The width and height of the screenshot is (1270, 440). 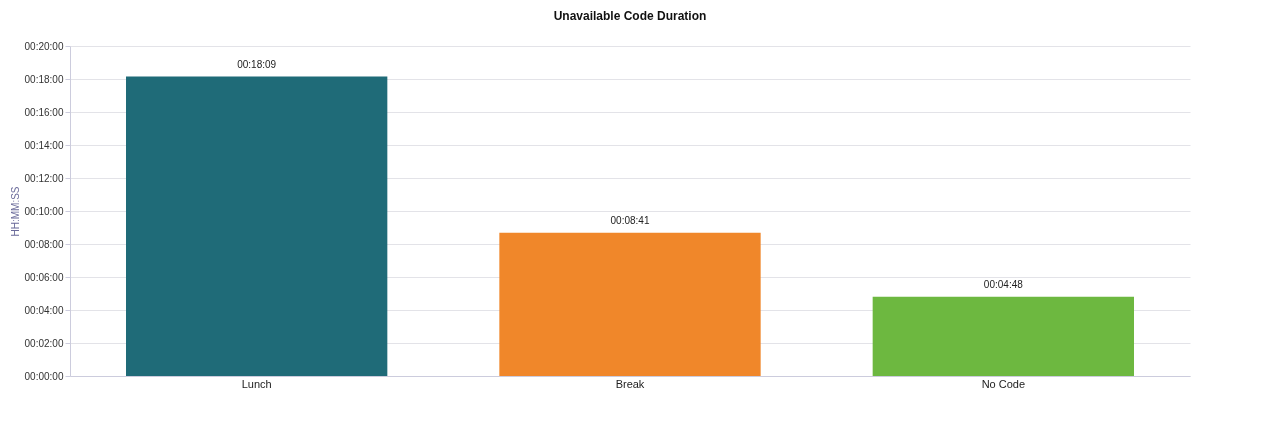 What do you see at coordinates (257, 64) in the screenshot?
I see `data-label: 00:18:09` at bounding box center [257, 64].